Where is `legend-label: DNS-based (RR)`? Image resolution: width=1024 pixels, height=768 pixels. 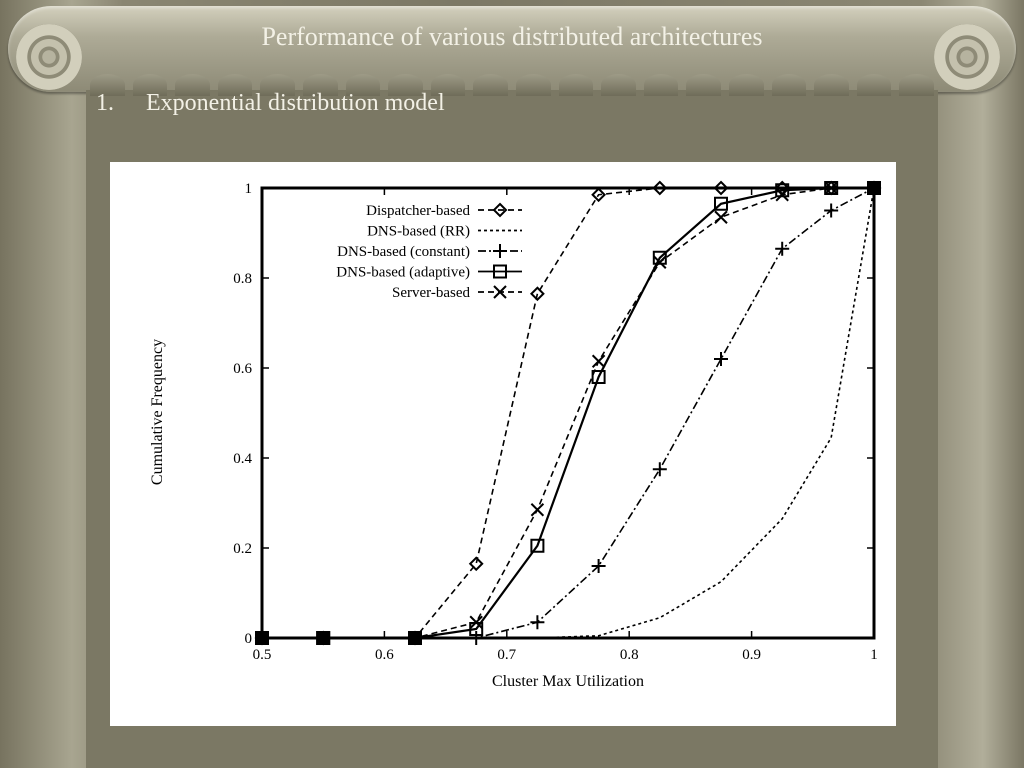
legend-label: DNS-based (RR) is located at coordinates (418, 232).